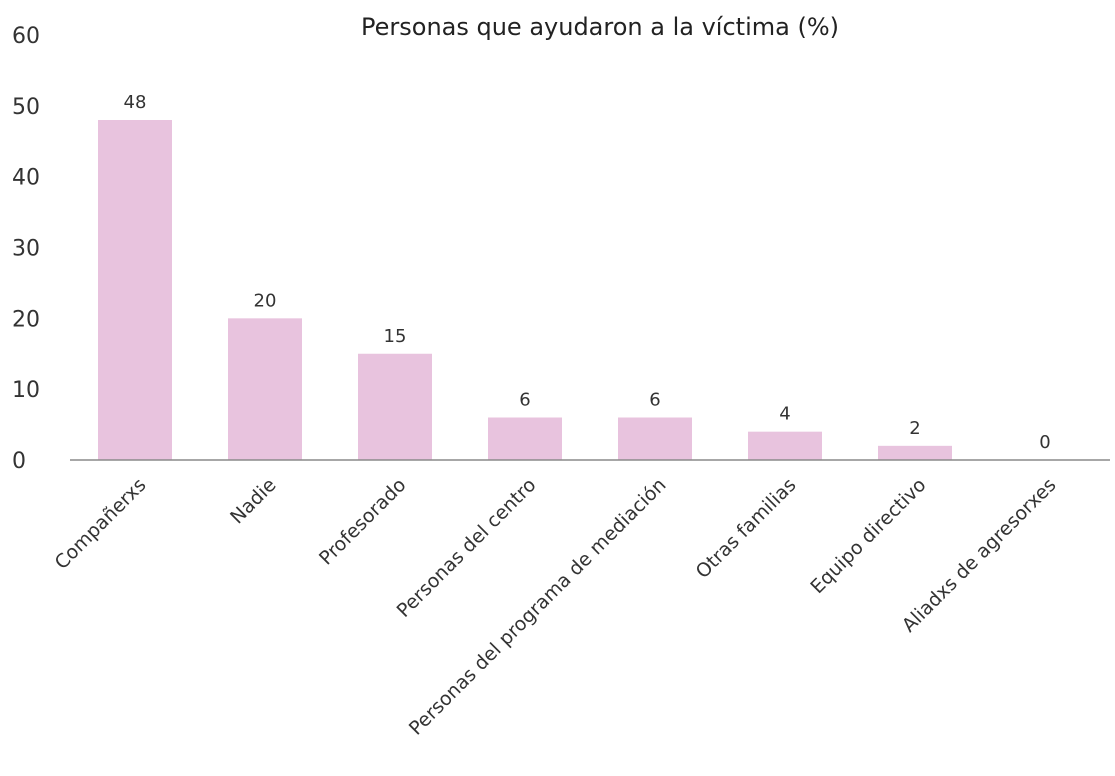 Image resolution: width=1115 pixels, height=776 pixels. Describe the element at coordinates (253, 501) in the screenshot. I see `x-tick-label: Nadie` at that location.